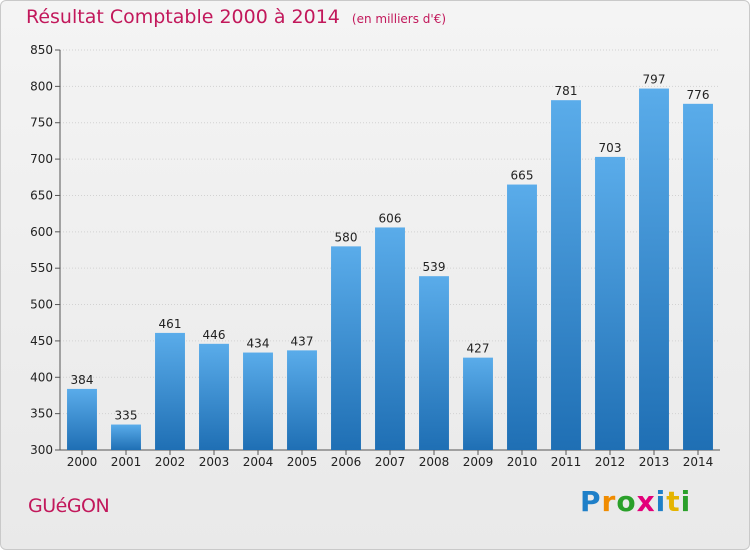 This screenshot has width=750, height=550. Describe the element at coordinates (346, 237) in the screenshot. I see `data-label-2006: 580` at that location.